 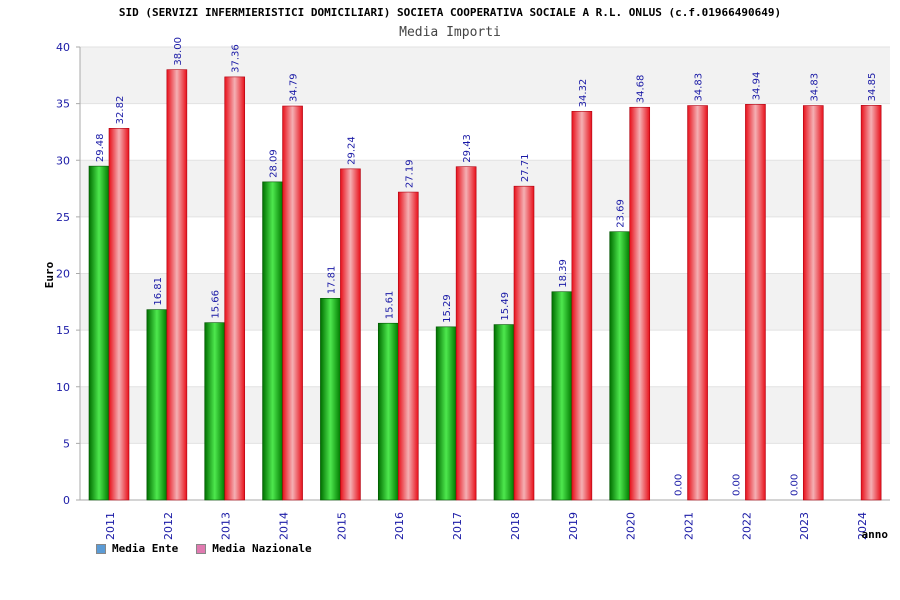 What do you see at coordinates (274, 163) in the screenshot?
I see `data-label: 28.09` at bounding box center [274, 163].